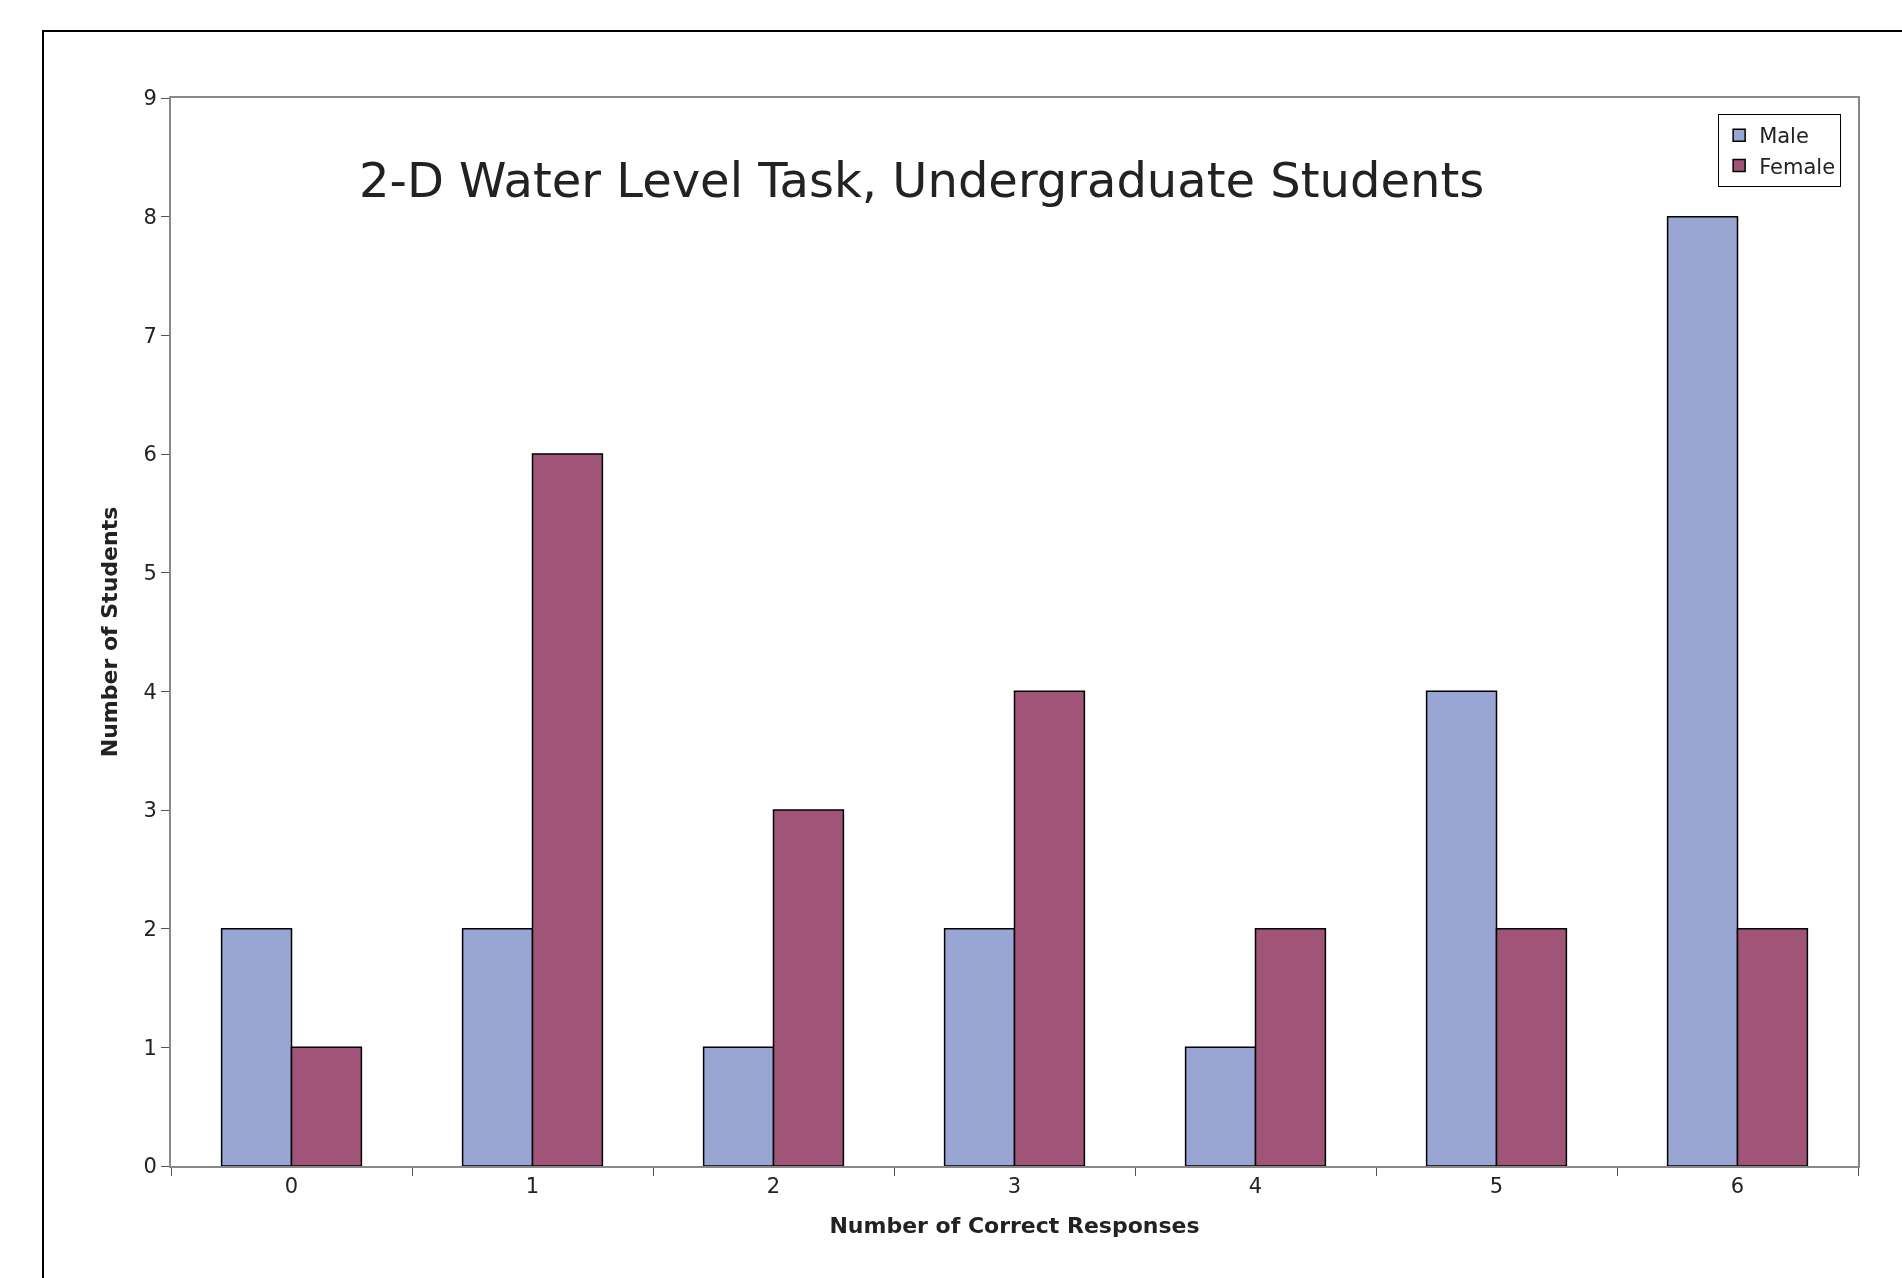  Describe the element at coordinates (150, 1166) in the screenshot. I see `y-tick-label: 0` at that location.